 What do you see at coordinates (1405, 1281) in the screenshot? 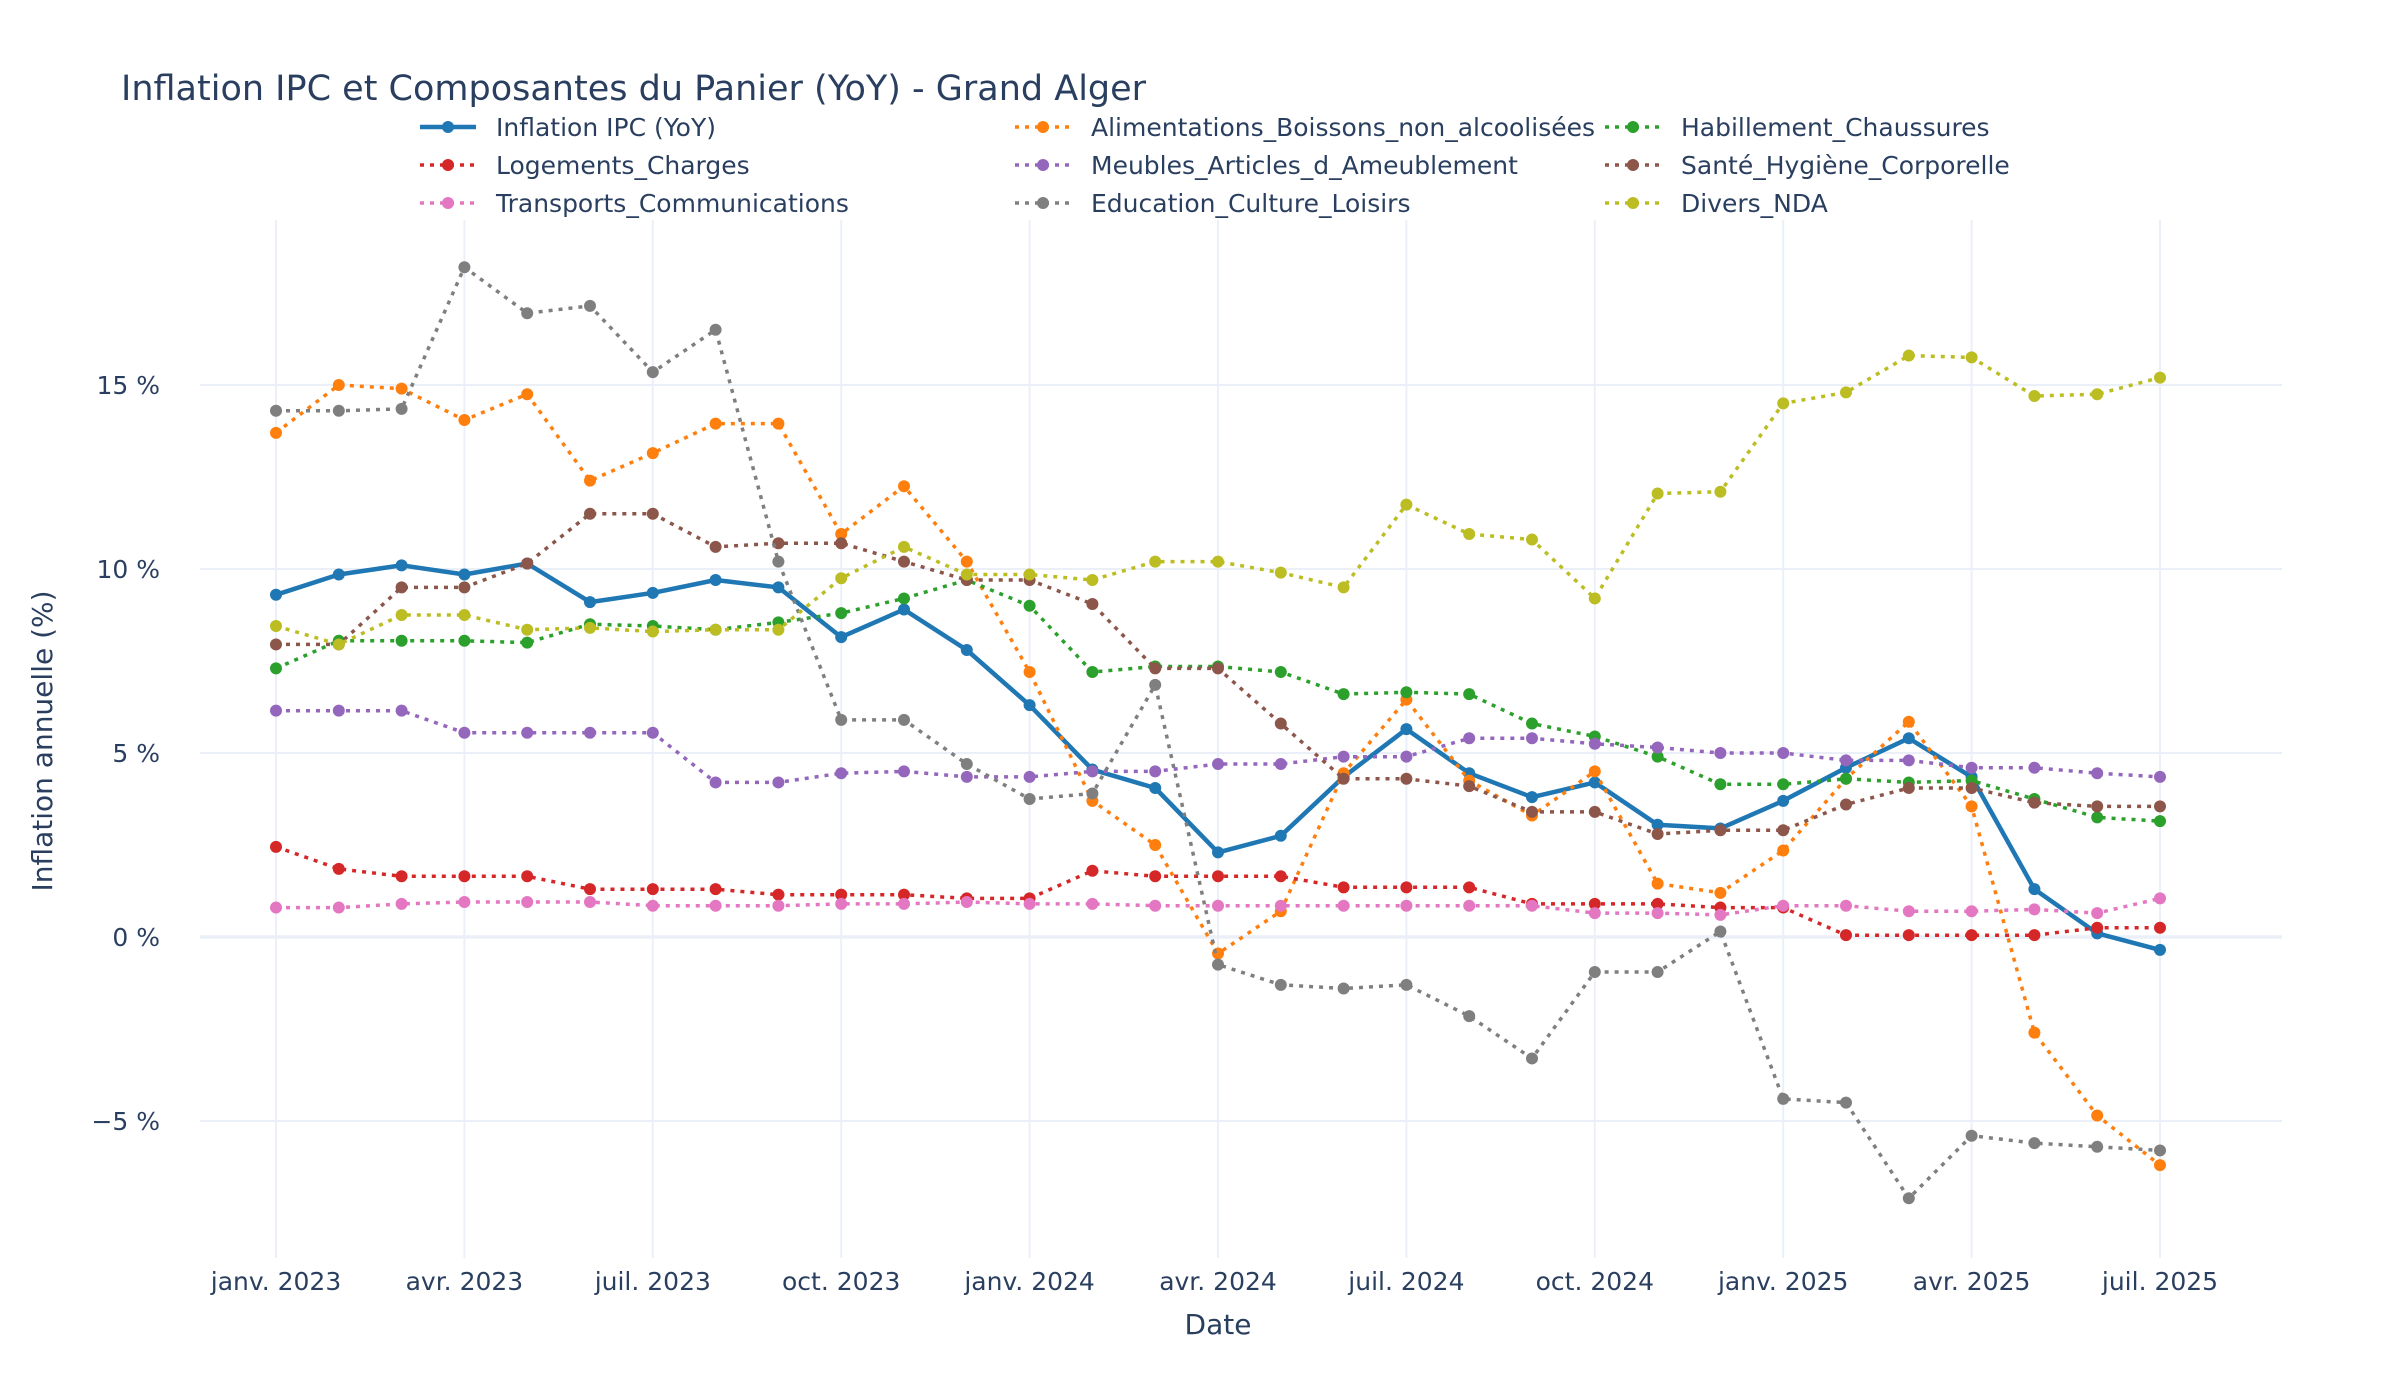
I see `x-tick-label: juil. 2024` at bounding box center [1405, 1281].